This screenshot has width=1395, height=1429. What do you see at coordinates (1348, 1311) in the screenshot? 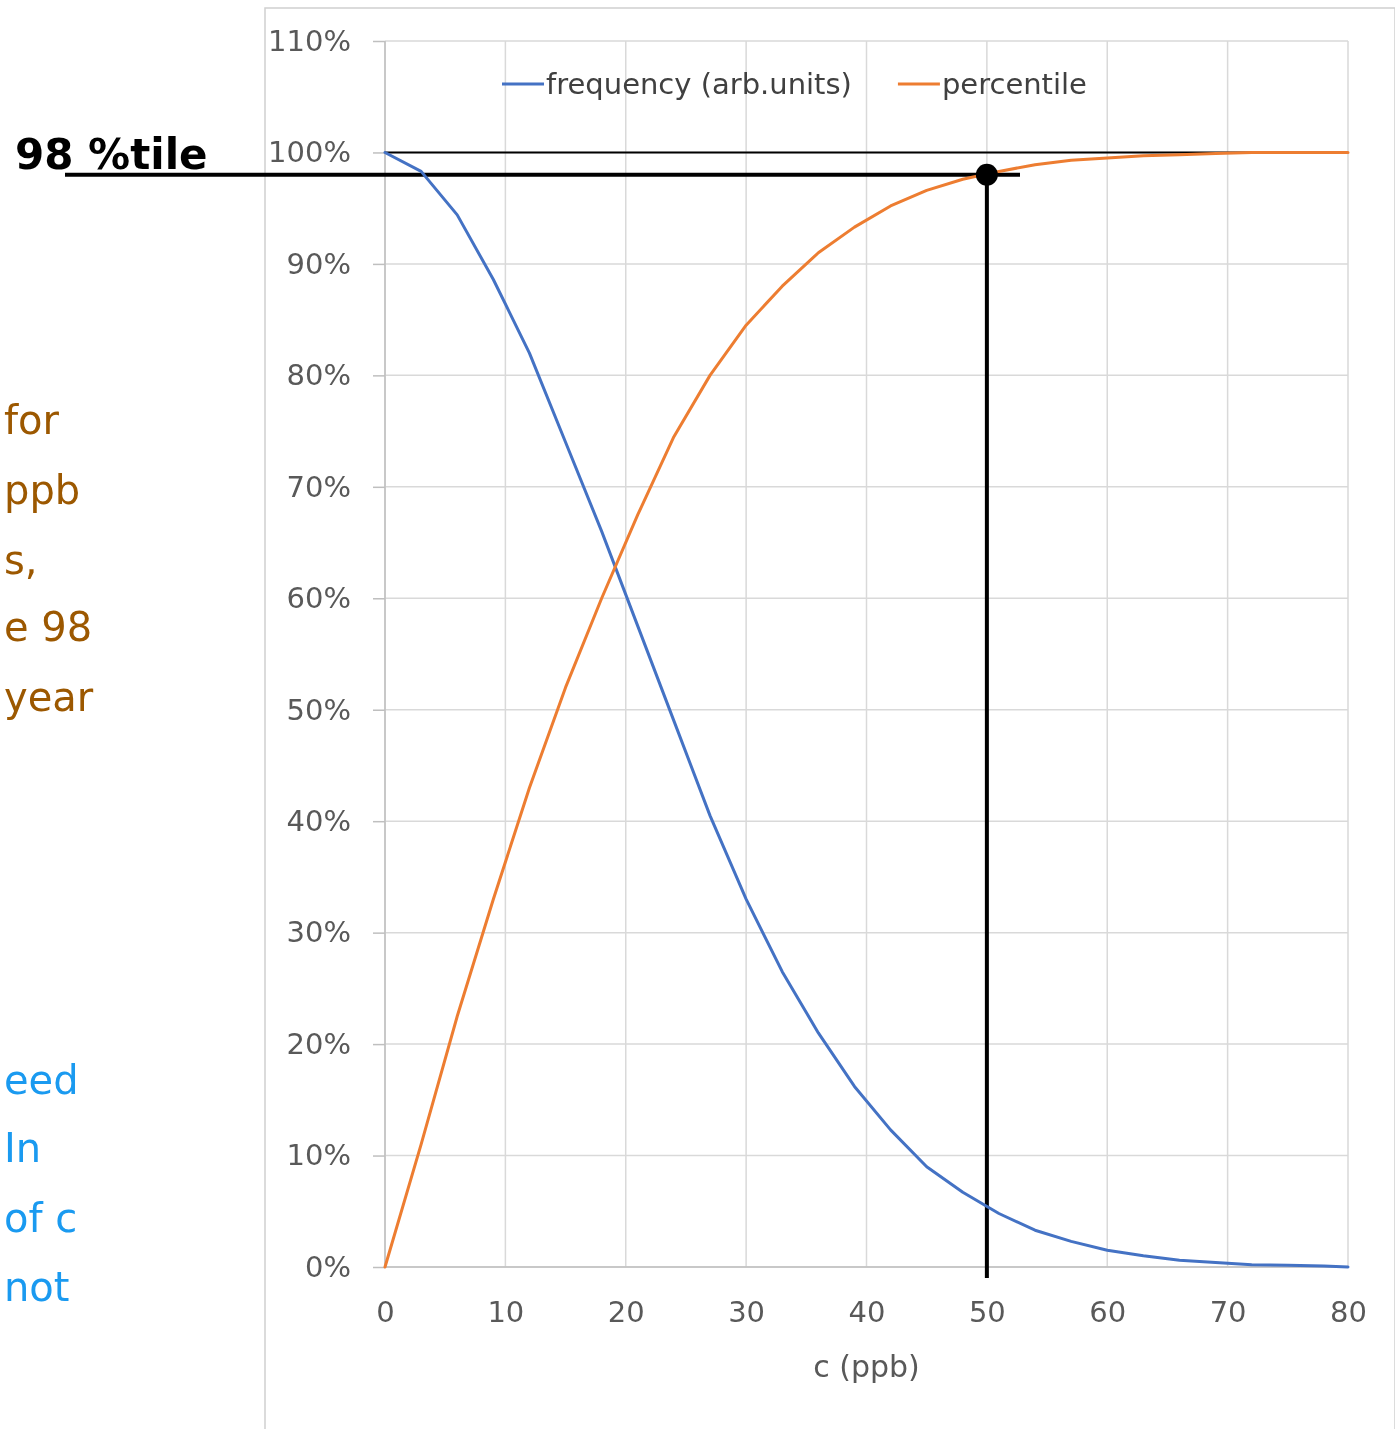
I see `x-tick-label: 80` at bounding box center [1348, 1311].